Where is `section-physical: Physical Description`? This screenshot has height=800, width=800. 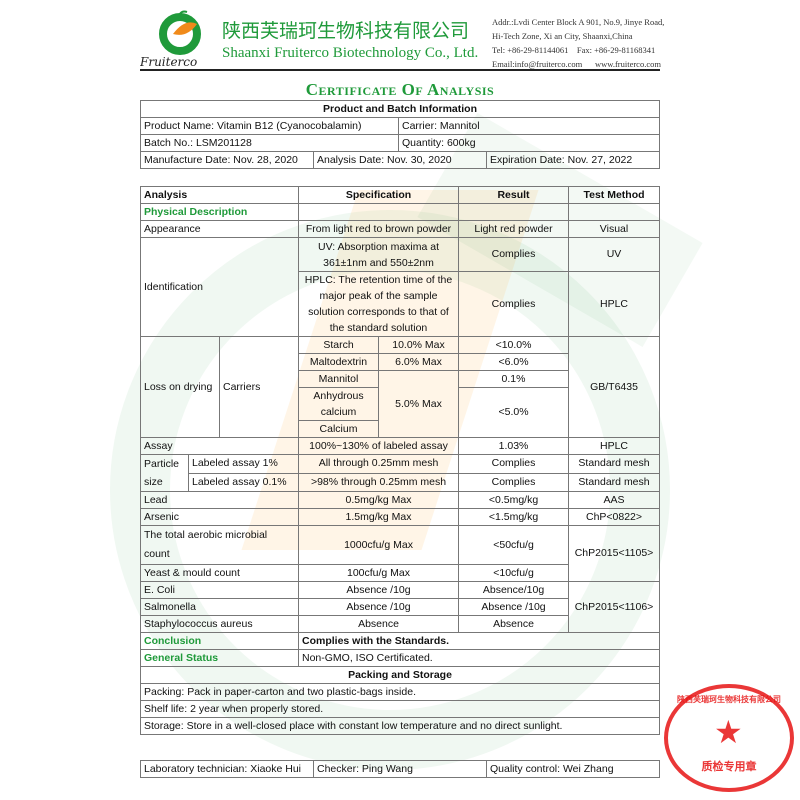 section-physical: Physical Description is located at coordinates (219, 212).